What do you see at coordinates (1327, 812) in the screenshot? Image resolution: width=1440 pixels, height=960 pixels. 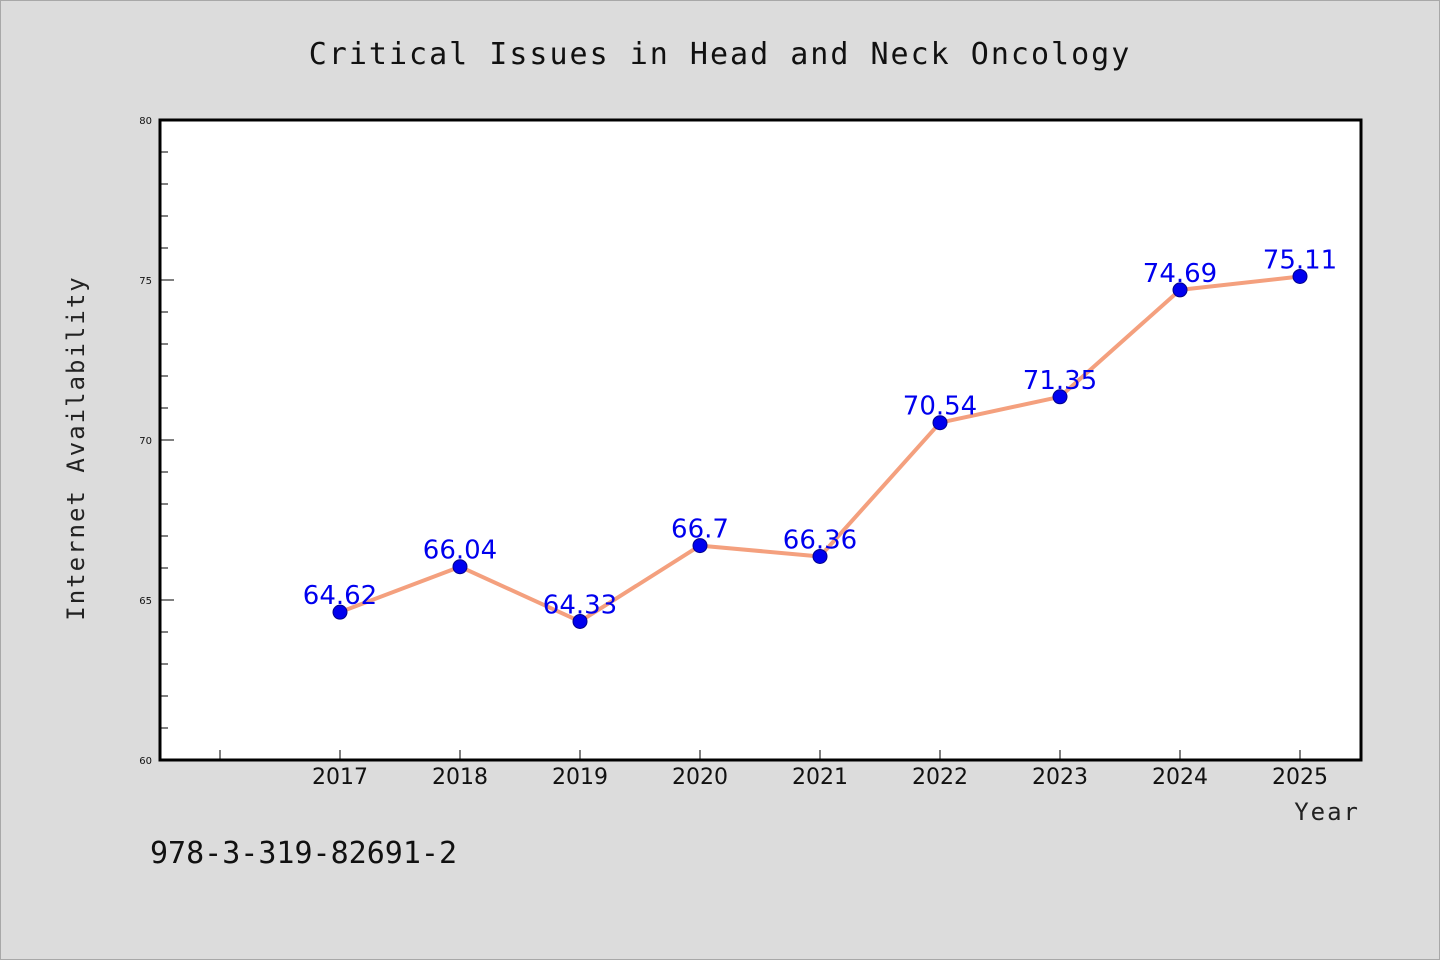 I see `x-axis-label: Year` at bounding box center [1327, 812].